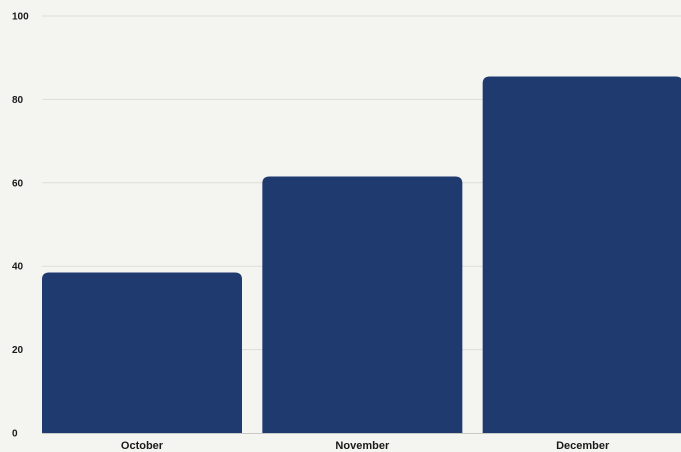 This screenshot has height=452, width=681. Describe the element at coordinates (18, 267) in the screenshot. I see `y-tick-label: 40` at that location.